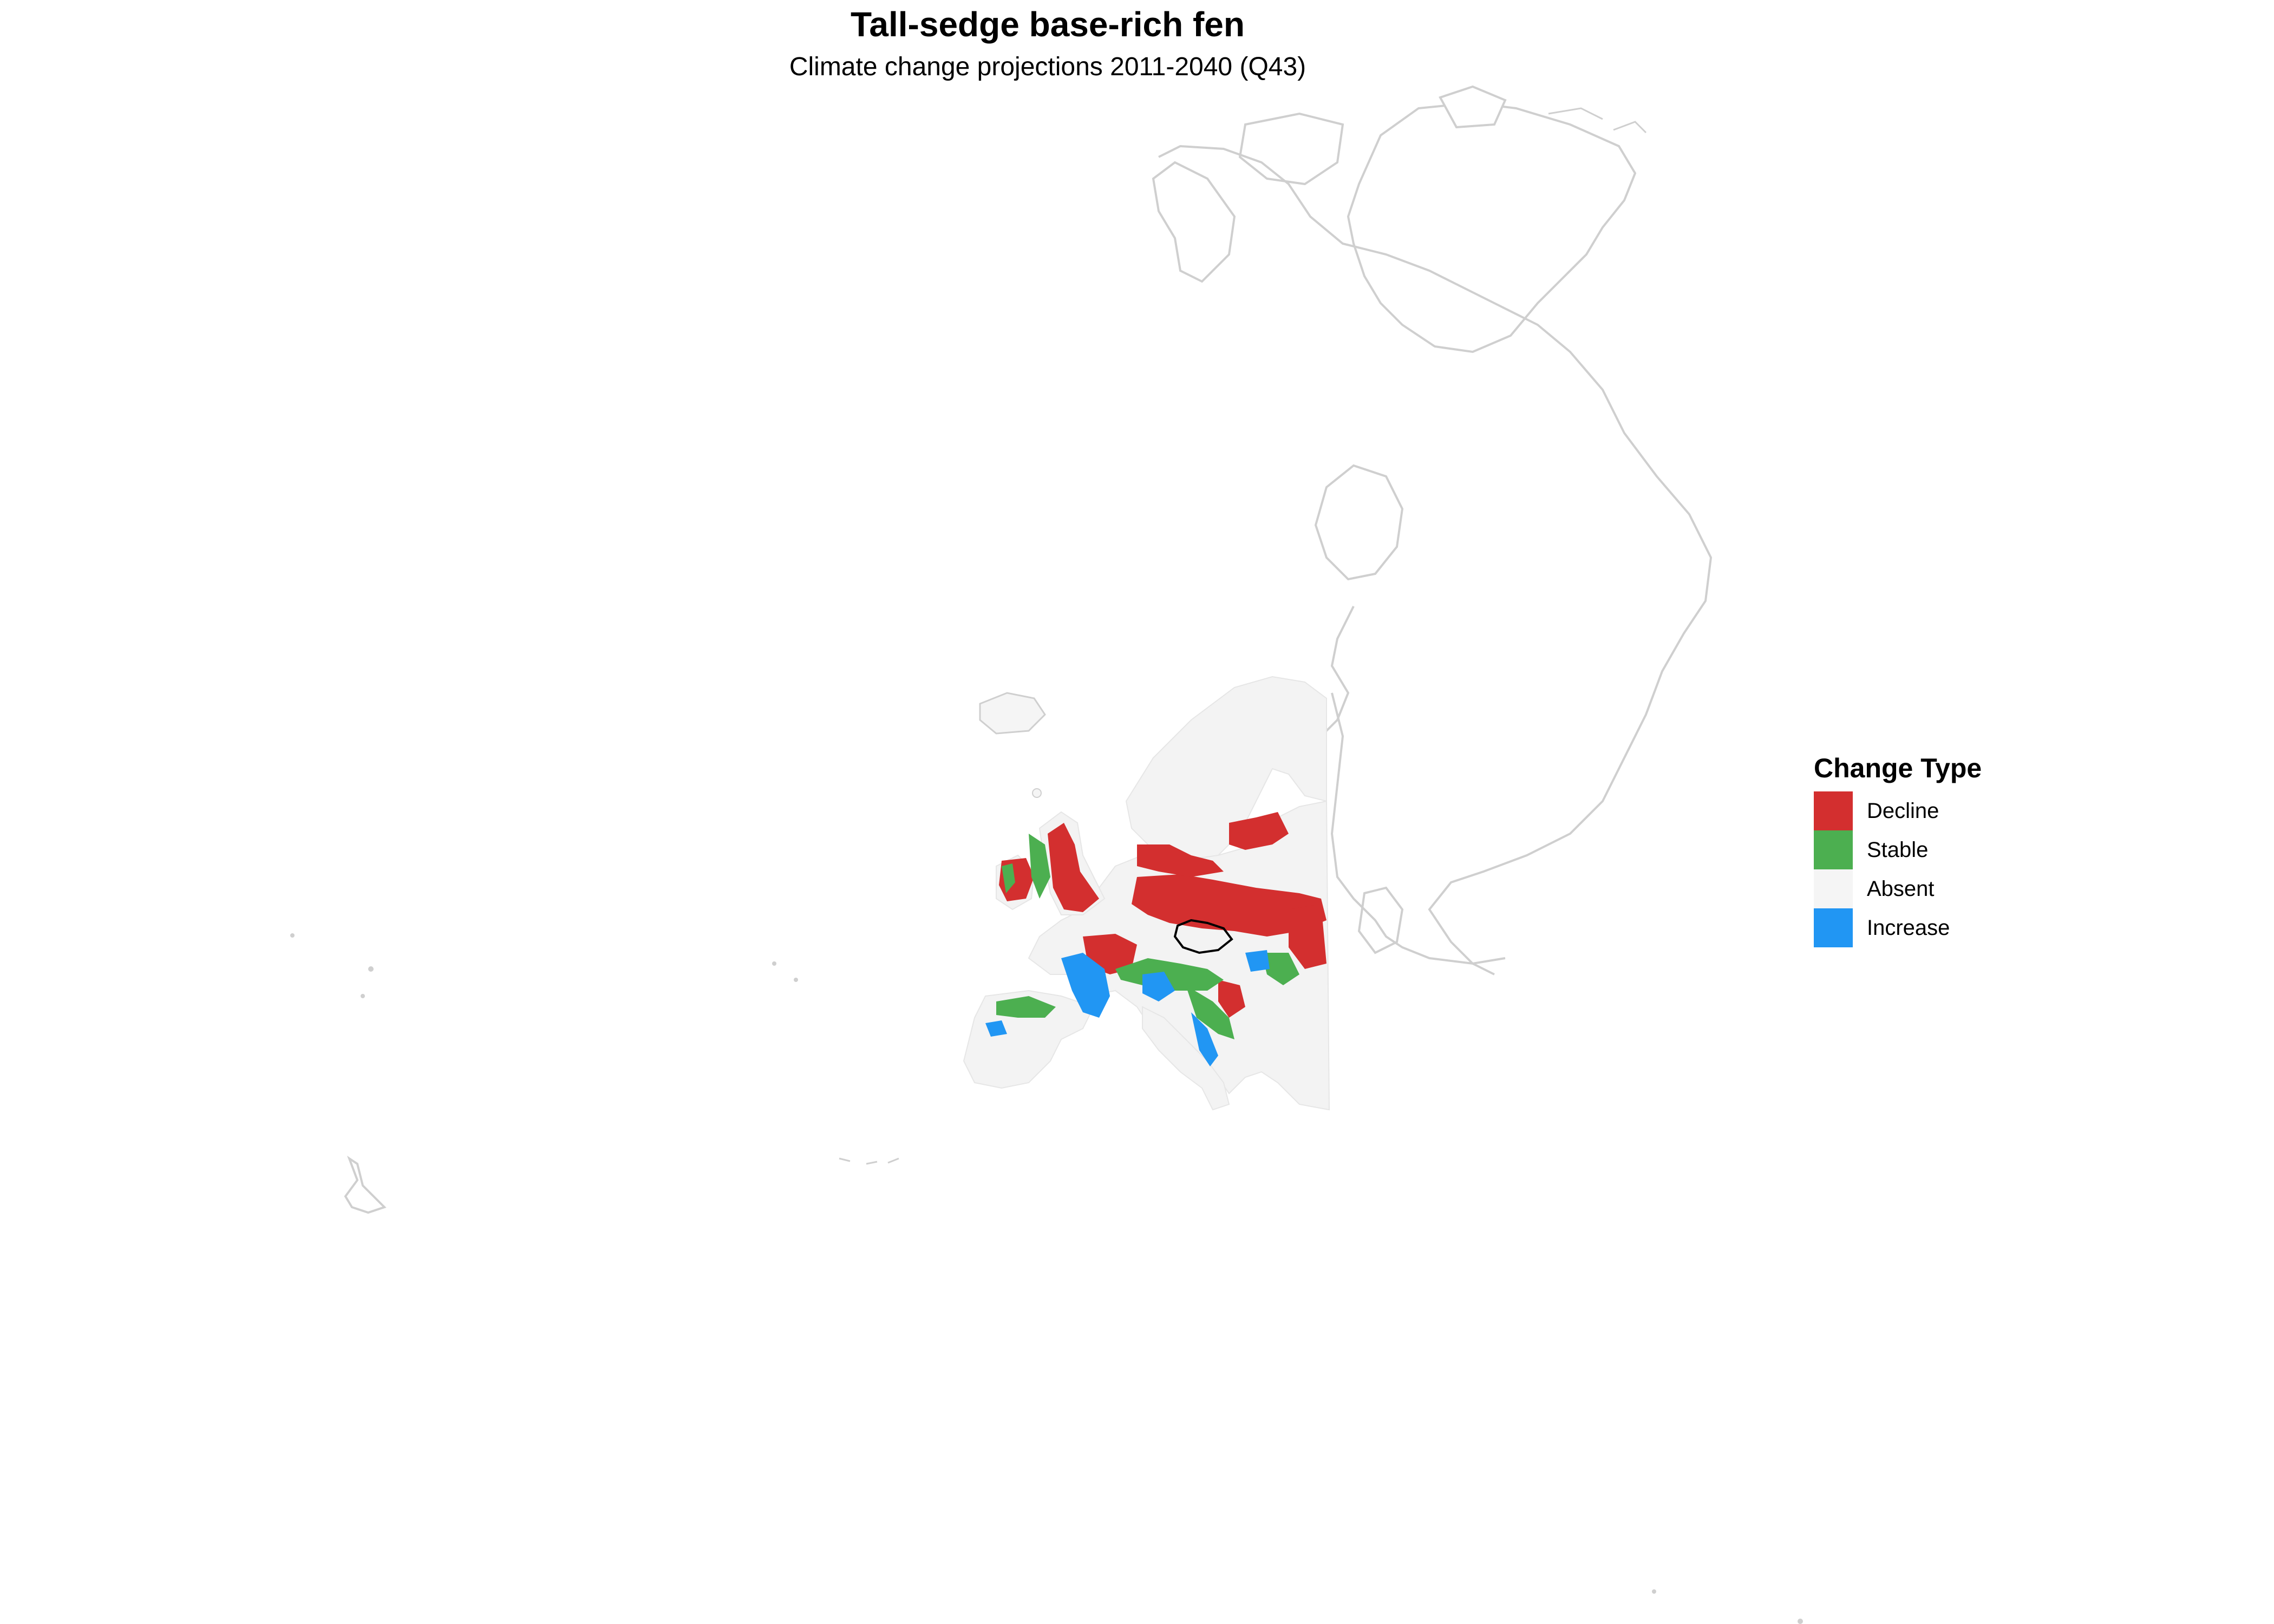  What do you see at coordinates (1186, 1058) in the screenshot?
I see `italy-landmass` at bounding box center [1186, 1058].